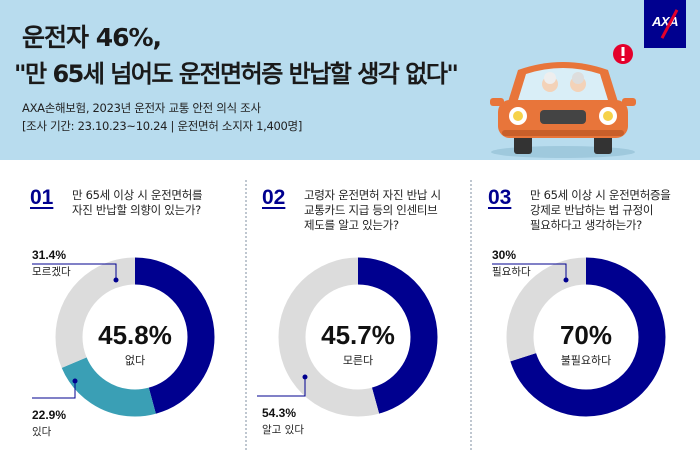 Image resolution: width=700 pixels, height=467 pixels. Describe the element at coordinates (92, 37) in the screenshot. I see `headline-line-1: 운전자 46%,` at that location.